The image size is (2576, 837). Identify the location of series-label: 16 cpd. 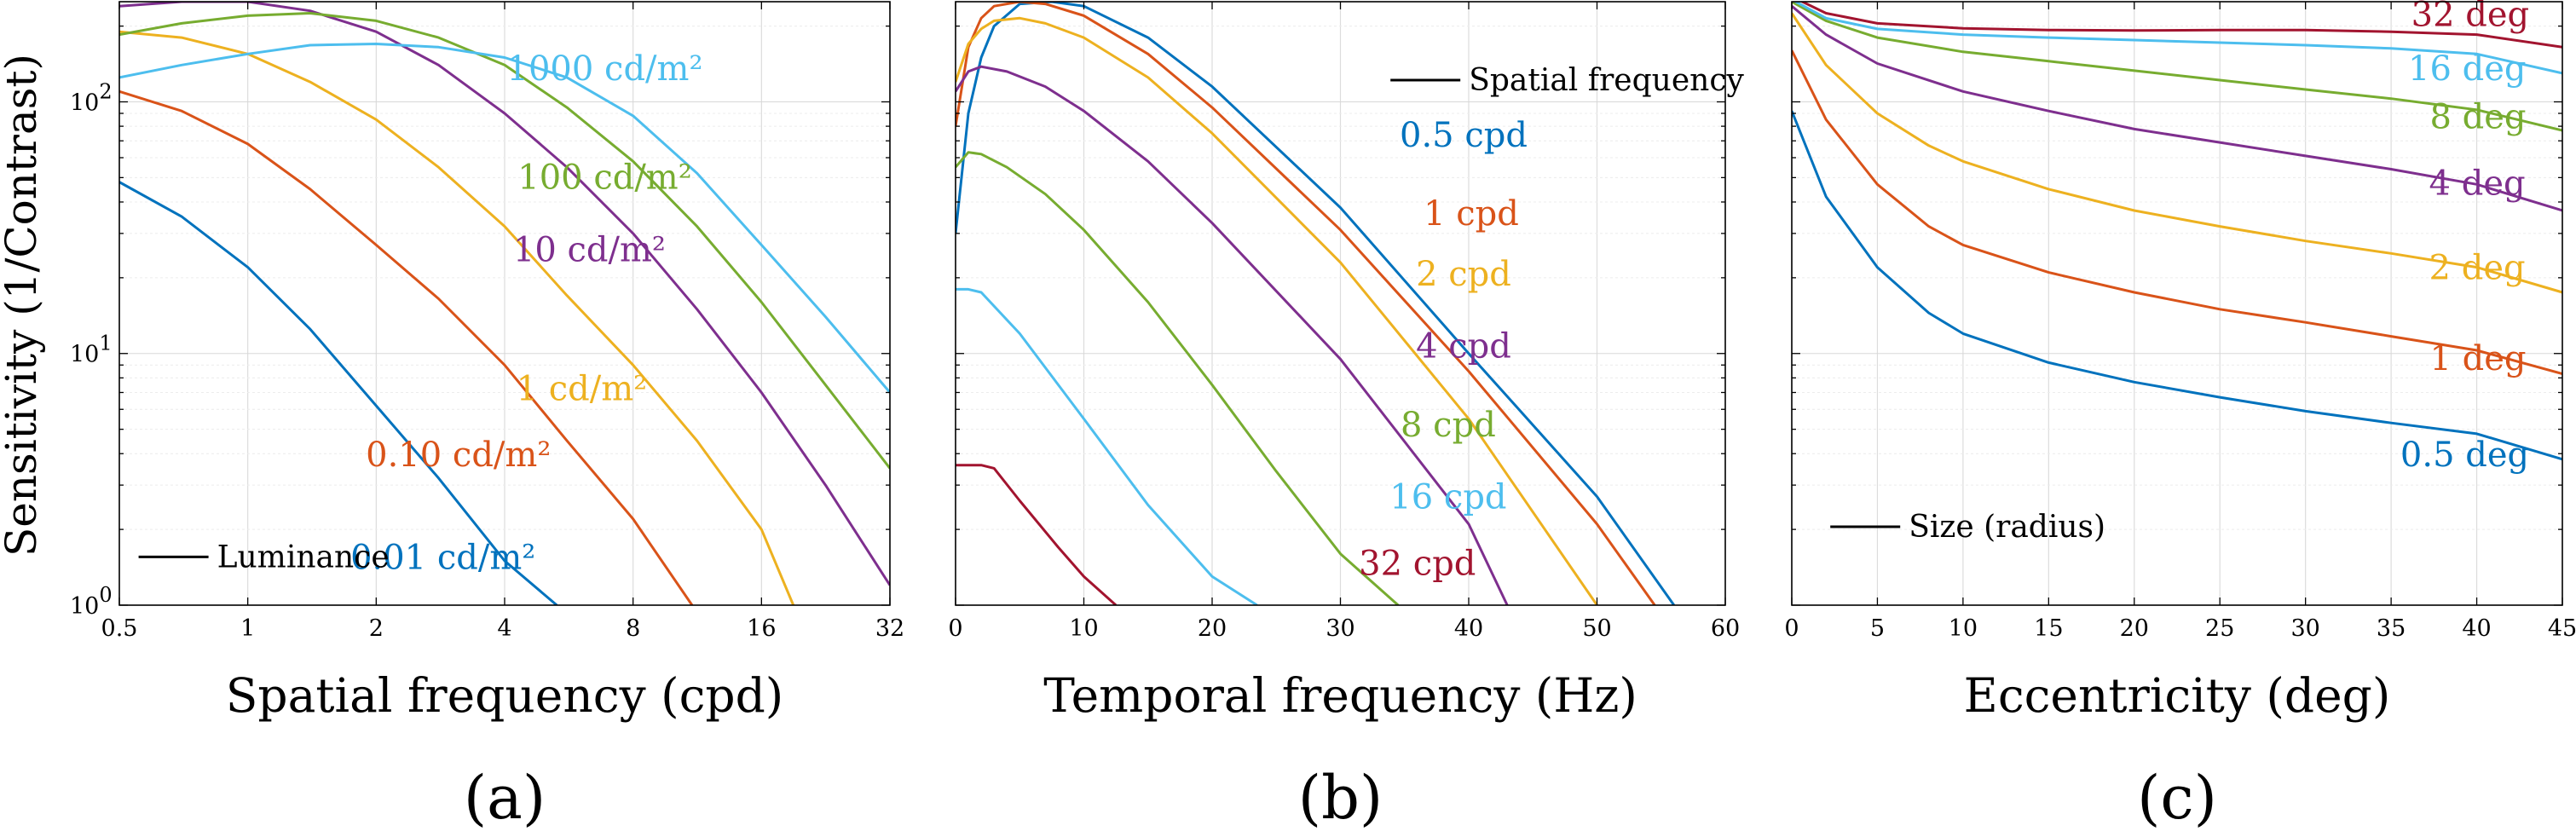
(1447, 497).